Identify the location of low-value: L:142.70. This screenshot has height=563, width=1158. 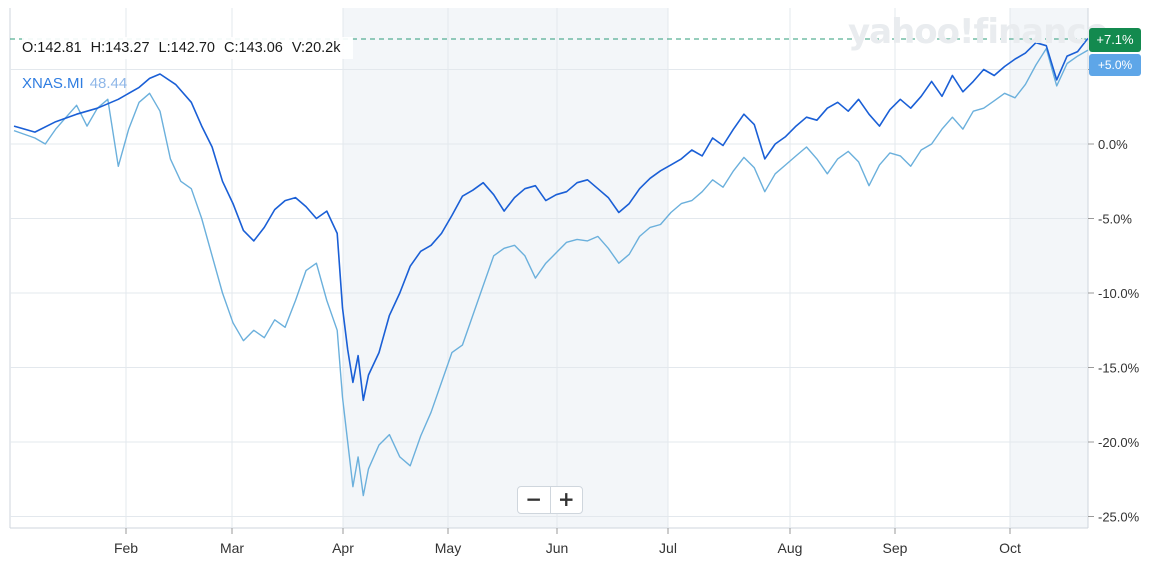
(186, 48).